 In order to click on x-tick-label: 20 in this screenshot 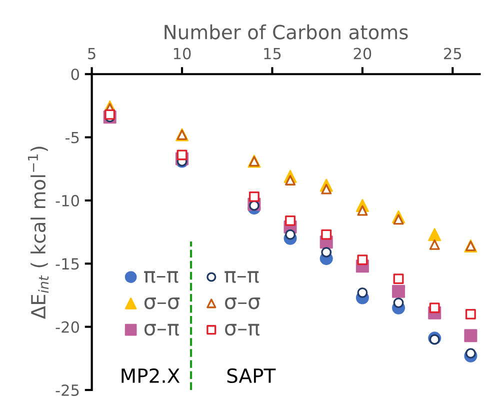, I will do `click(363, 54)`.